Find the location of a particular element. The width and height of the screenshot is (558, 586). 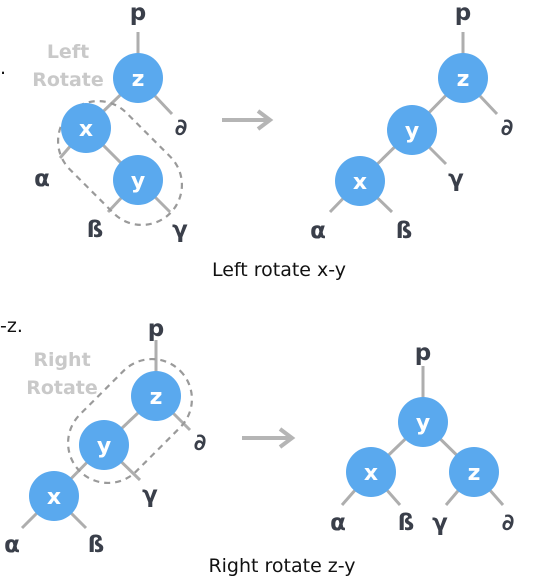

left-rotate-tag-line2: Rotate is located at coordinates (68, 80).